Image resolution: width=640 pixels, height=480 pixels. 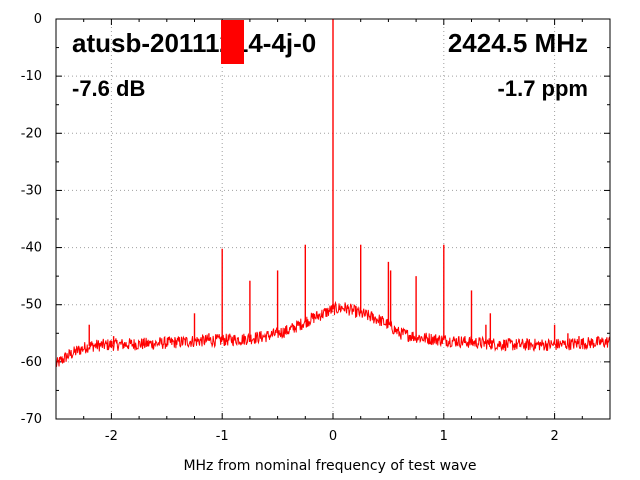 What do you see at coordinates (329, 466) in the screenshot?
I see `x-axis-label: MHz from nominal frequency of test wave` at bounding box center [329, 466].